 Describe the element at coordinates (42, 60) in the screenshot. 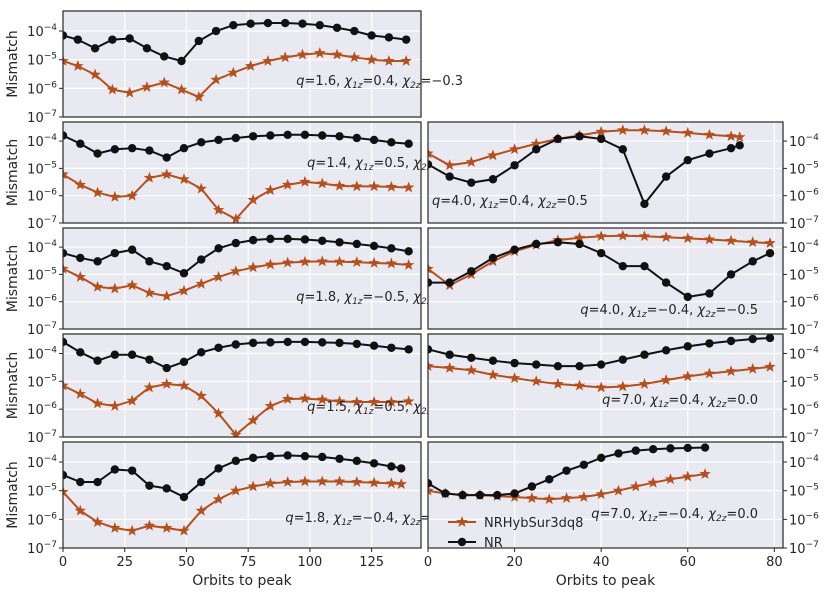

I see `y-tick-label: 10⁻⁵` at that location.